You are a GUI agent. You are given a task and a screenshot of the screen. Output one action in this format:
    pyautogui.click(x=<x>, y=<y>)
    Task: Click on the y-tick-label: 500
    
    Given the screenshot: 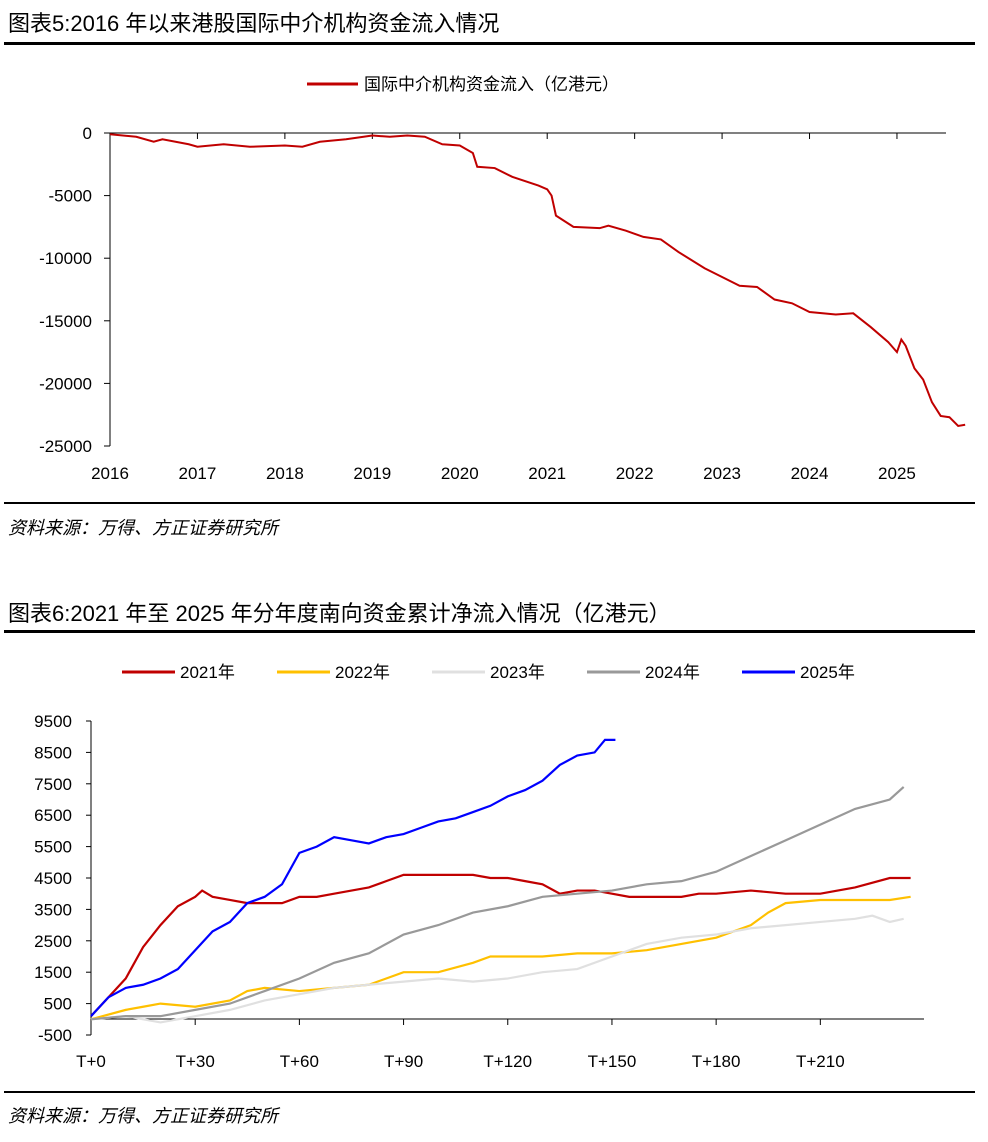 What is the action you would take?
    pyautogui.click(x=58, y=1004)
    